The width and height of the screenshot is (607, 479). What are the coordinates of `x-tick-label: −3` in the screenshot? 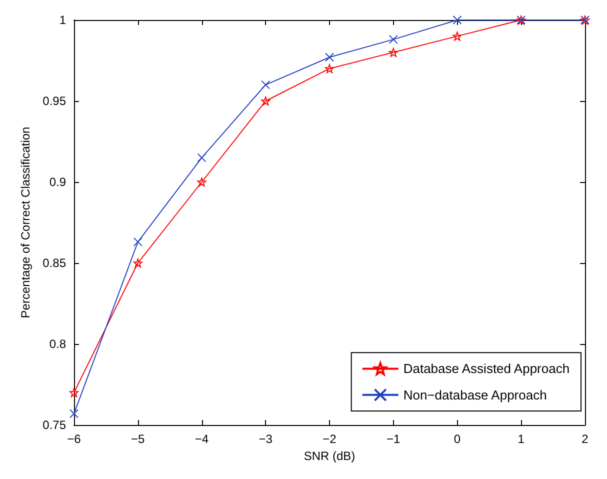 It's located at (265, 439).